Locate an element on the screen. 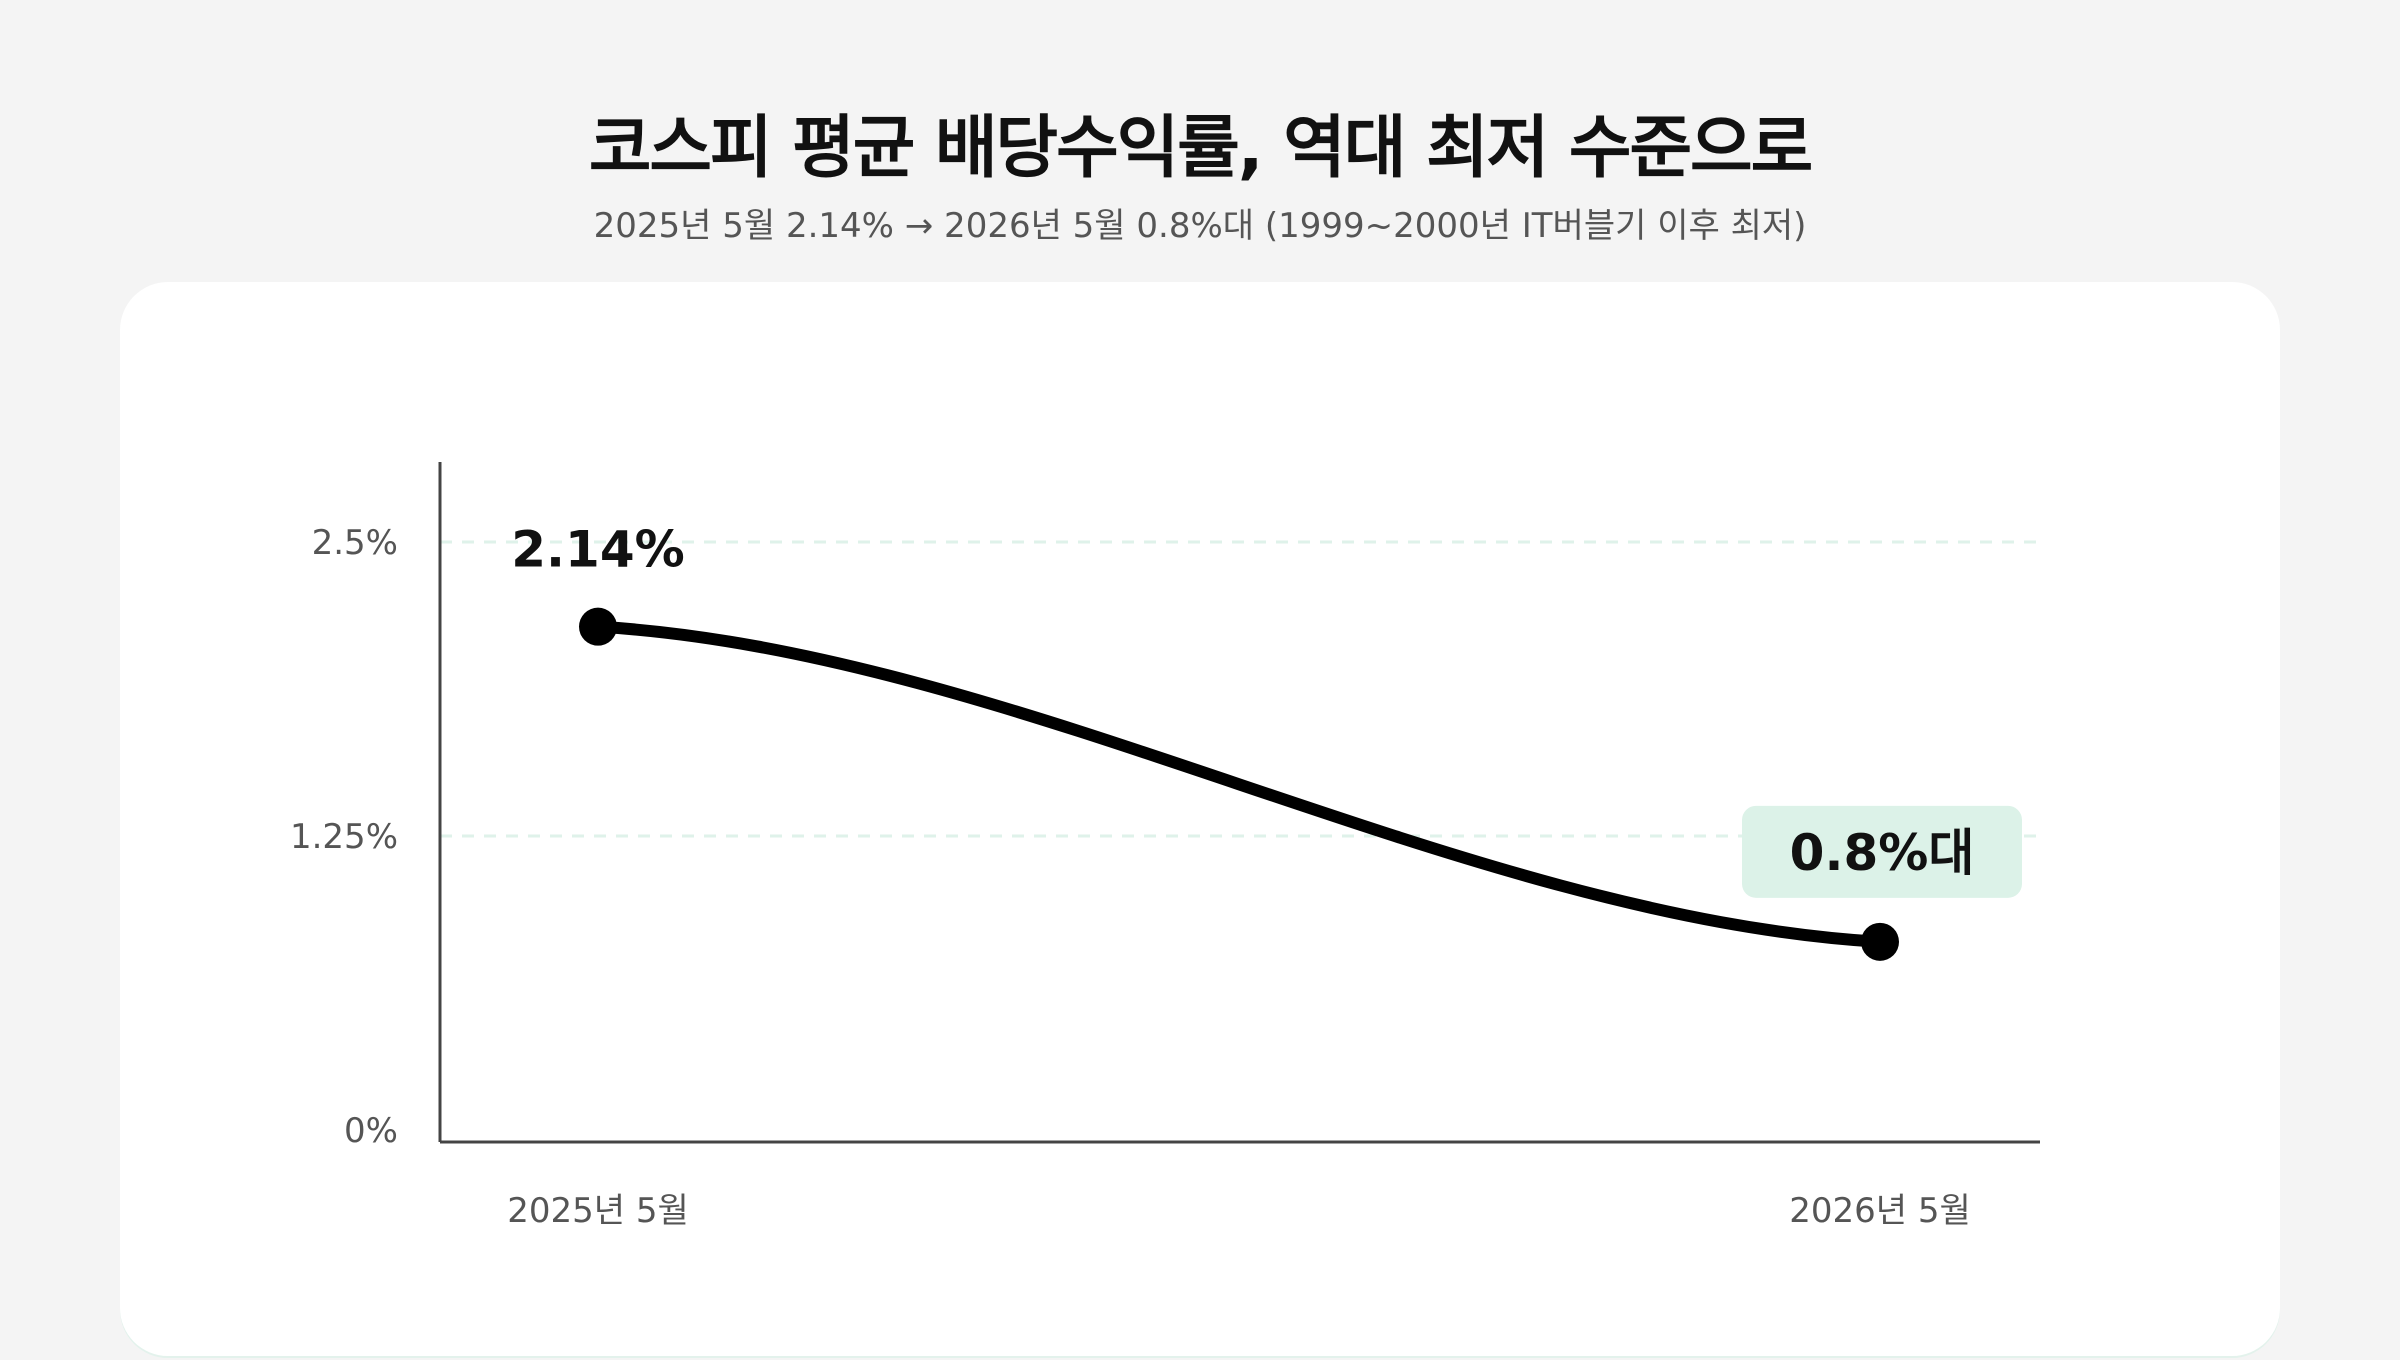 The width and height of the screenshot is (2400, 1360). series-layer is located at coordinates (1239, 784).